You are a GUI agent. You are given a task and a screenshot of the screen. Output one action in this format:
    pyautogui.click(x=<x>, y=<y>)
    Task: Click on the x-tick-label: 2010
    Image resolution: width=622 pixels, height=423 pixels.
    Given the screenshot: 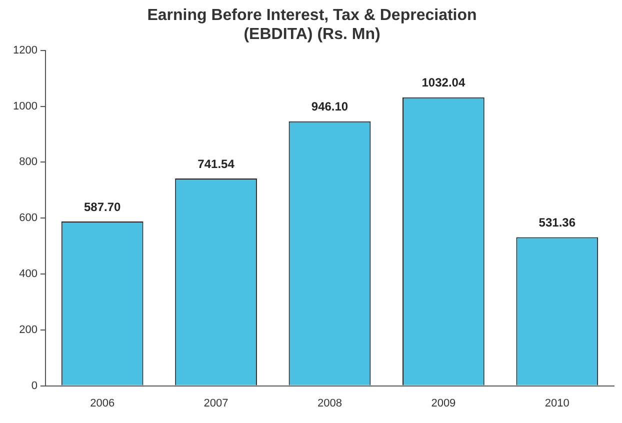 What is the action you would take?
    pyautogui.click(x=557, y=403)
    